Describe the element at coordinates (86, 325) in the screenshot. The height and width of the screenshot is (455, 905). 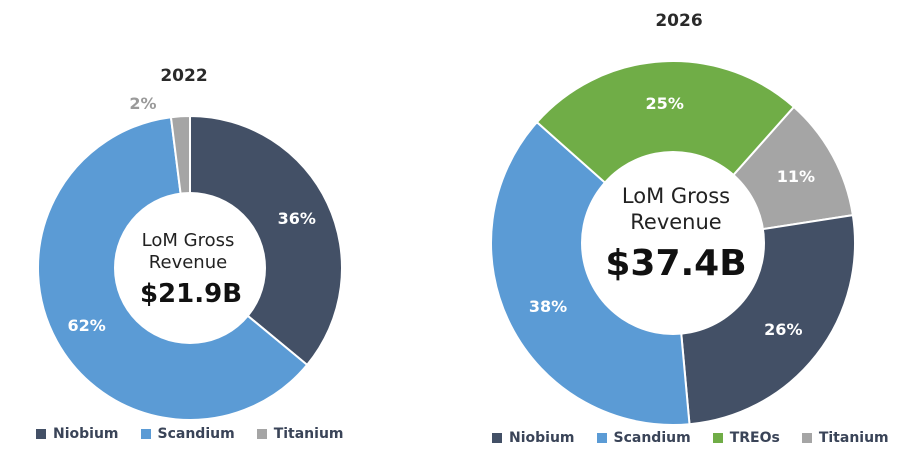
I see `slice-label-scandium: 62%` at that location.